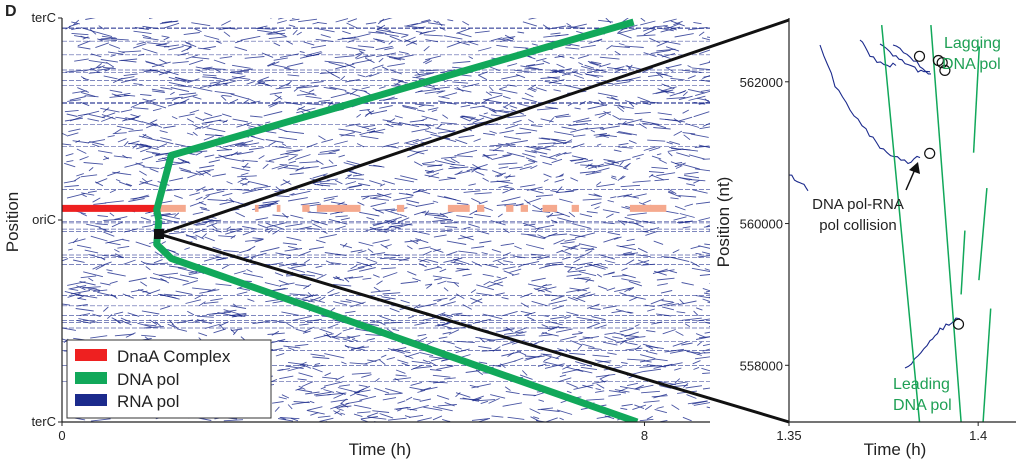 The width and height of the screenshot is (1023, 468). Describe the element at coordinates (524, 208) in the screenshot. I see `dnaA-complex-segment` at that location.